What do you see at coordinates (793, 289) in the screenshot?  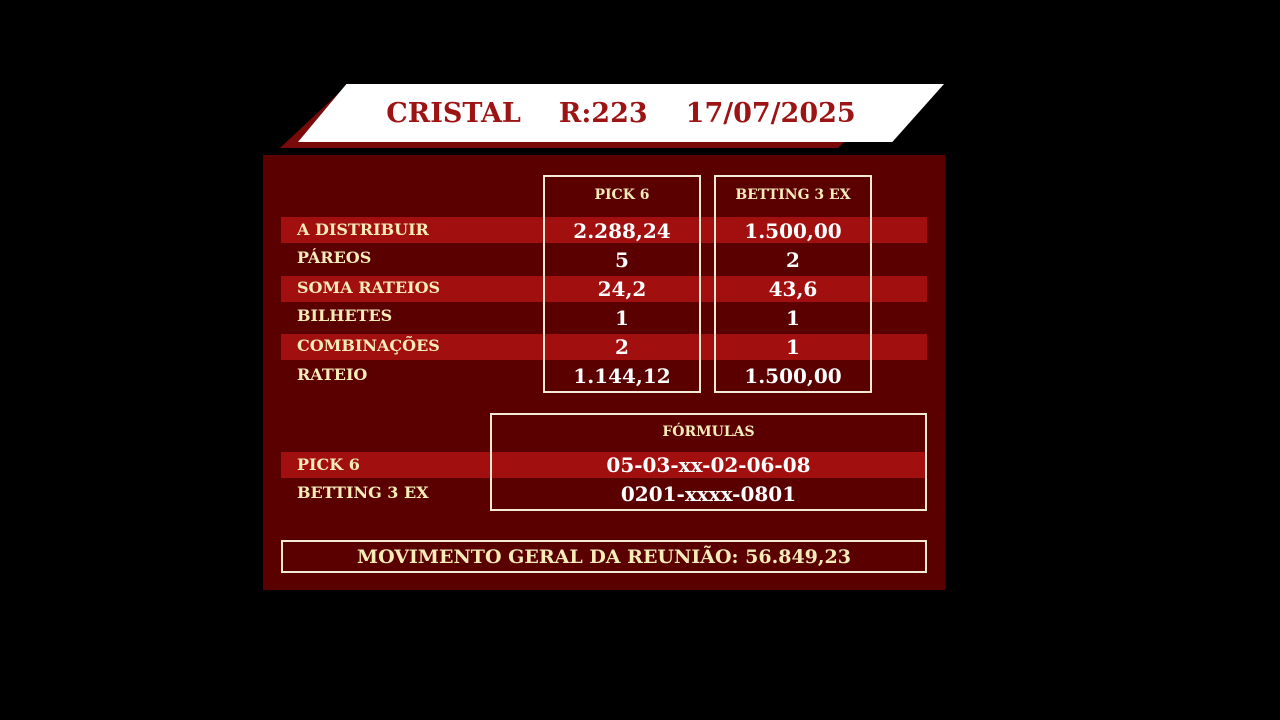 I see `value-soma-rateios-betting3ex: 43,6` at bounding box center [793, 289].